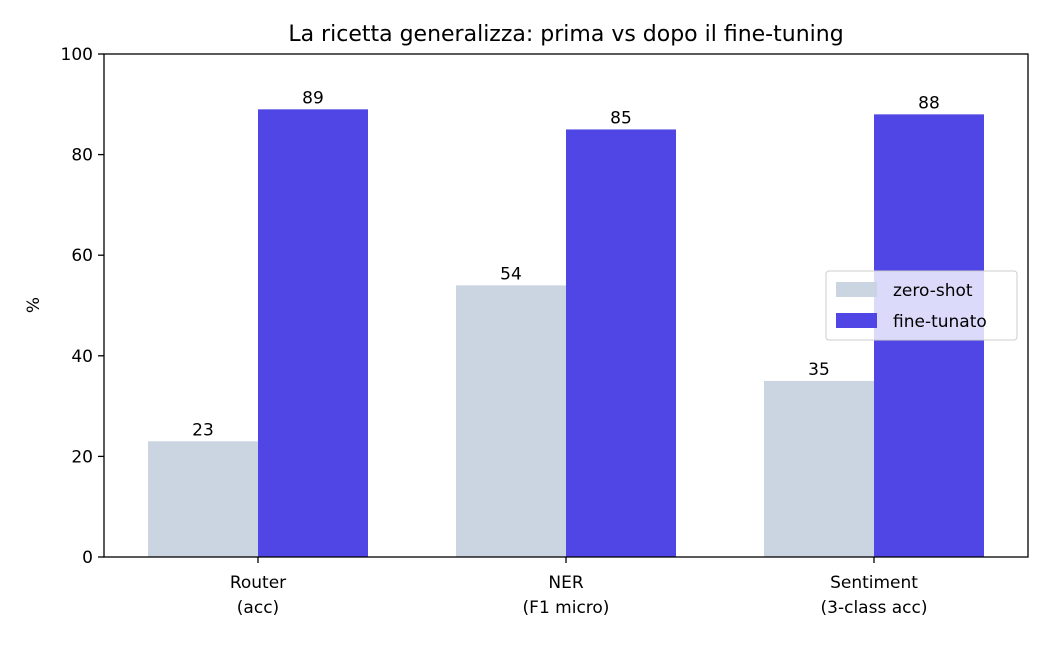 The width and height of the screenshot is (1050, 649). Describe the element at coordinates (82, 256) in the screenshot. I see `y-tick-label: 60` at that location.